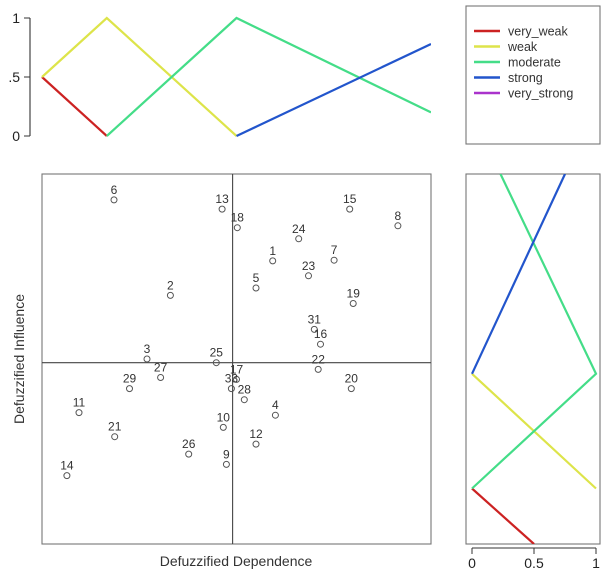 The image size is (601, 571). Describe the element at coordinates (518, 274) in the screenshot. I see `right-series-strong` at that location.